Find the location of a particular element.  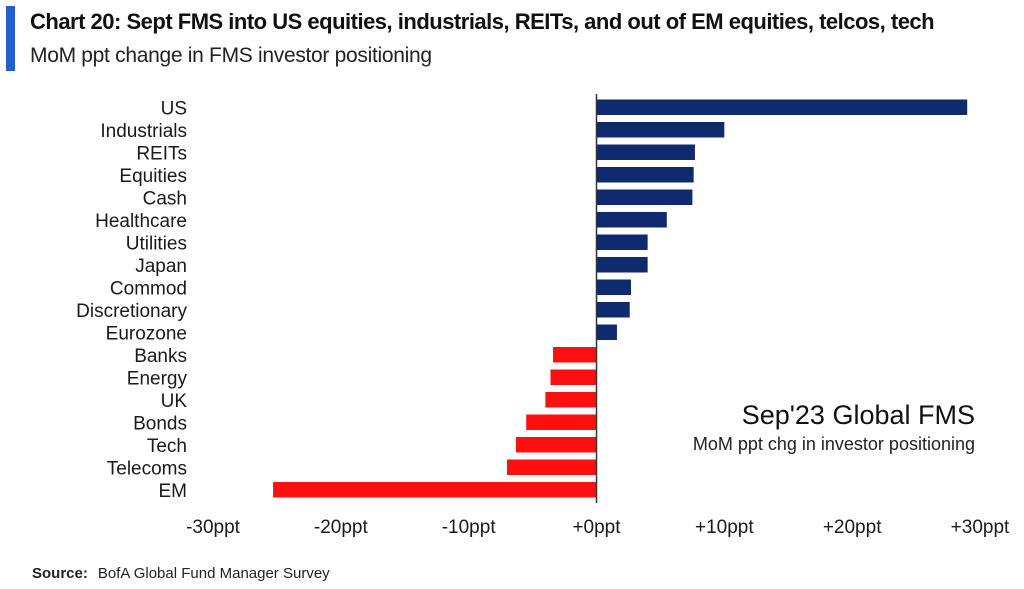

category-label: Telecoms is located at coordinates (147, 468).